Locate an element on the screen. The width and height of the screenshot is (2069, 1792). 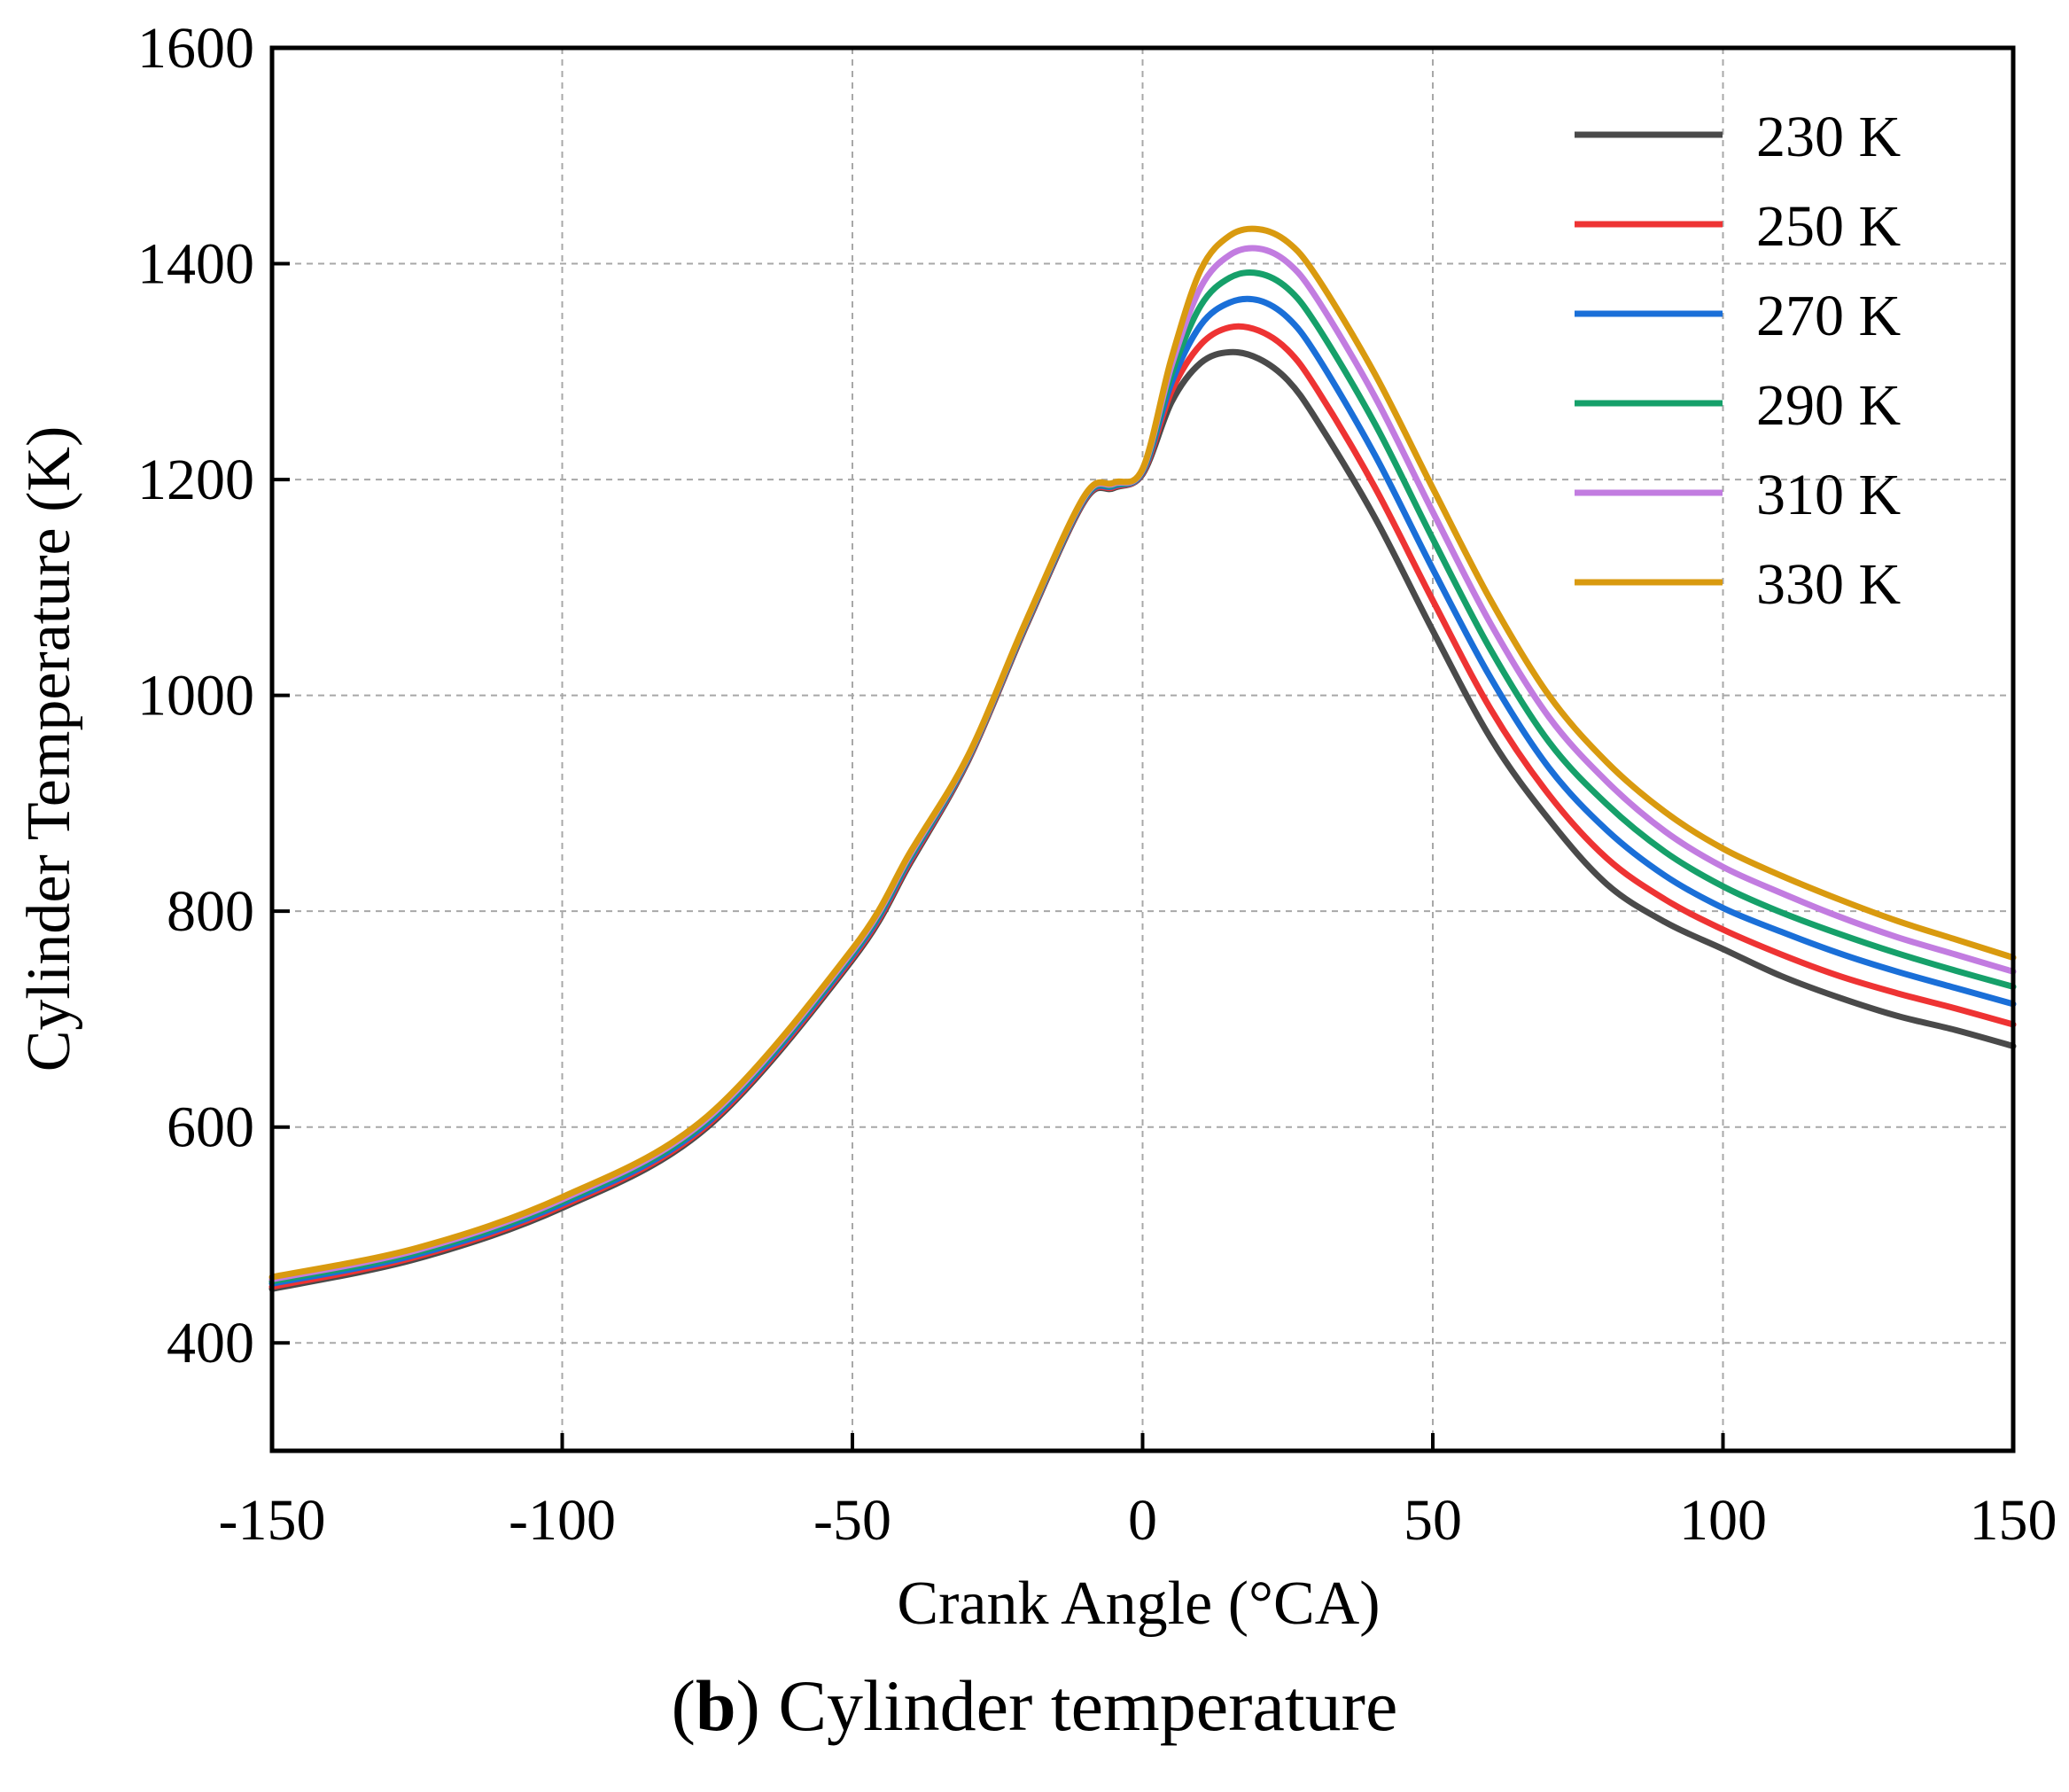
legend-label: 290 K is located at coordinates (1828, 405).